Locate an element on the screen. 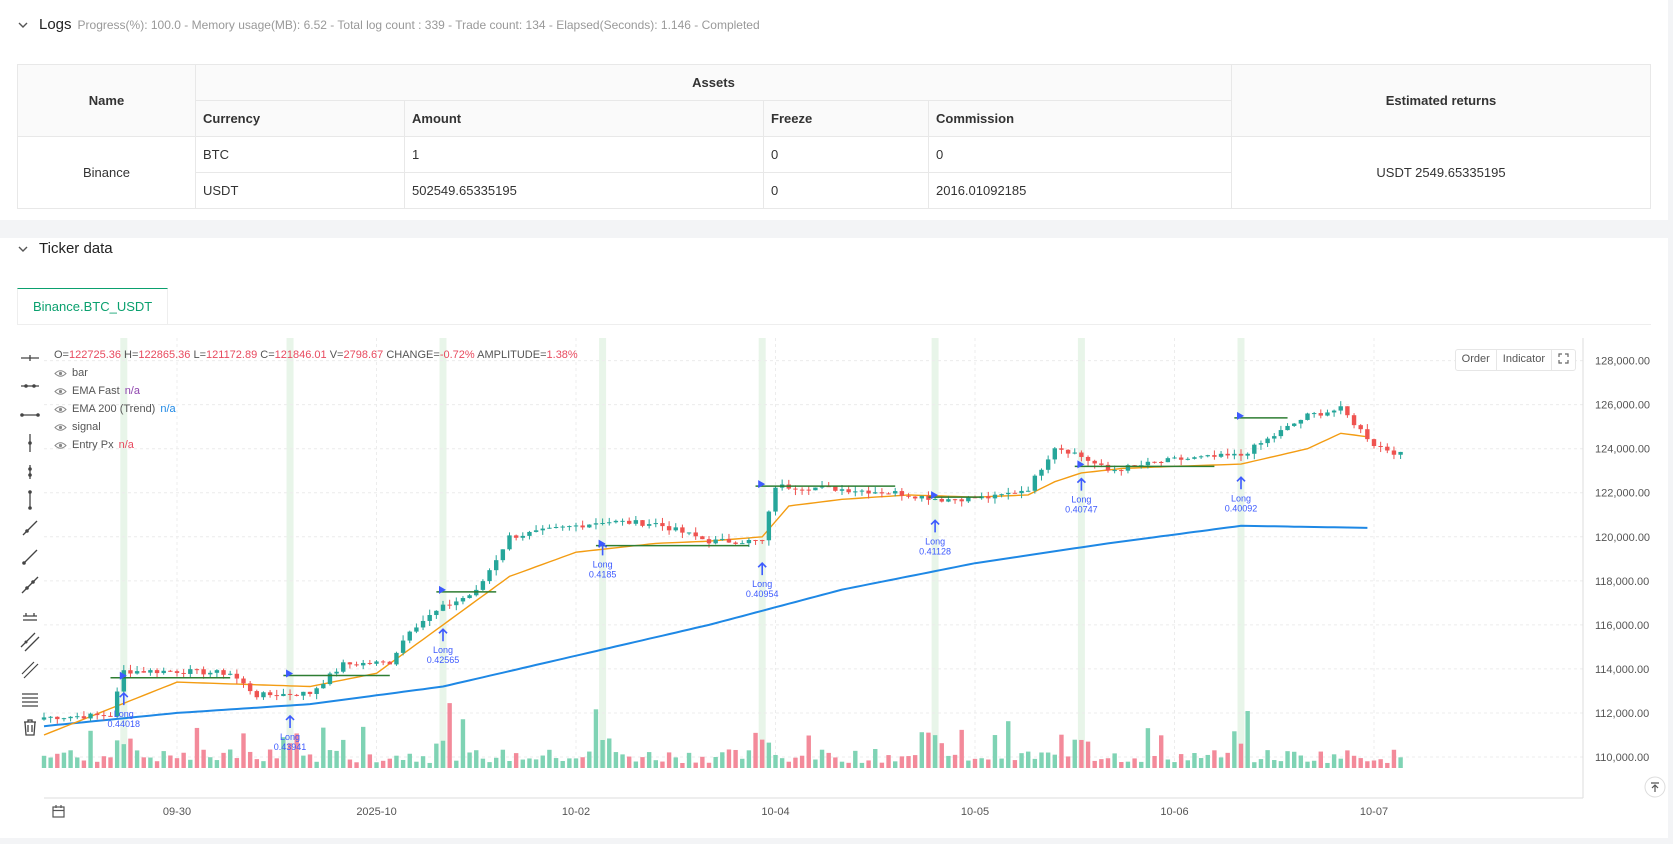 This screenshot has width=1673, height=844. crosshair-icon is located at coordinates (30, 358).